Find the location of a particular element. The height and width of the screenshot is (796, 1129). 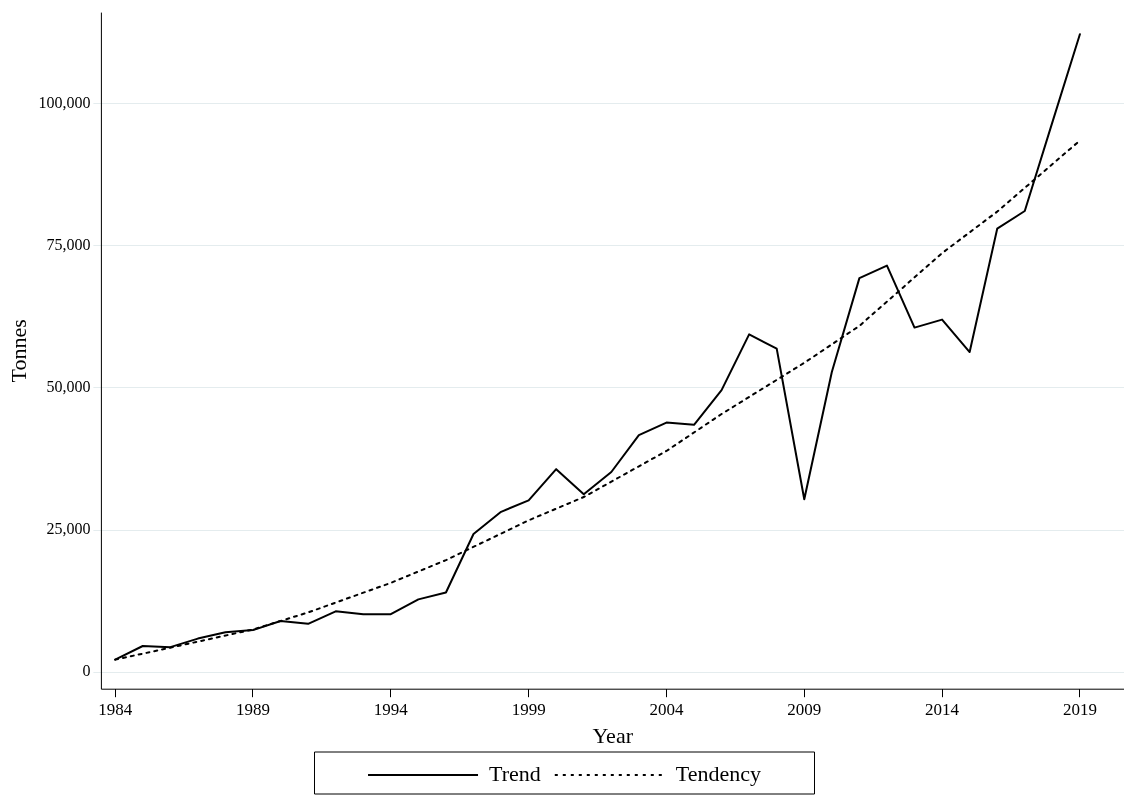

y-tick-label: 50,000 is located at coordinates (68, 387).